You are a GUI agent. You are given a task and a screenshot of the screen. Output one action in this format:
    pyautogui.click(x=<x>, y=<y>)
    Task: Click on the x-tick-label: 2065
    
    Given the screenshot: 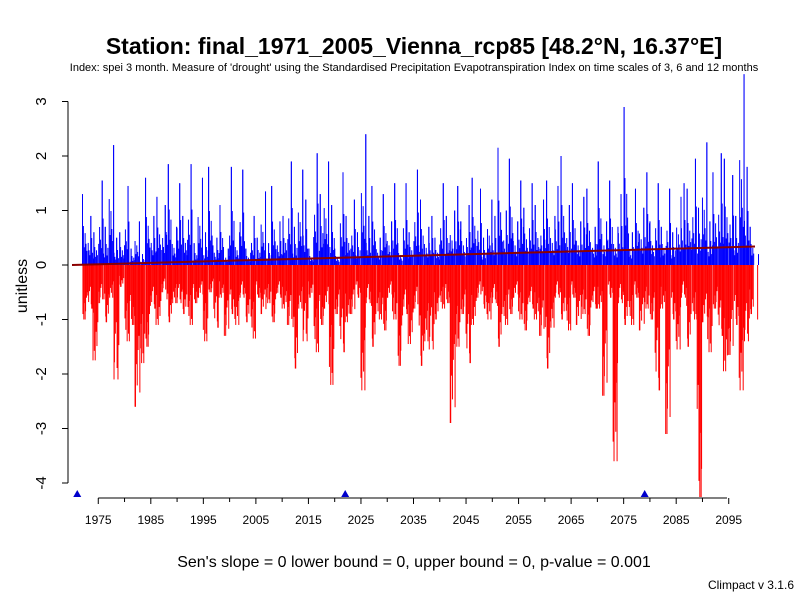 What is the action you would take?
    pyautogui.click(x=571, y=520)
    